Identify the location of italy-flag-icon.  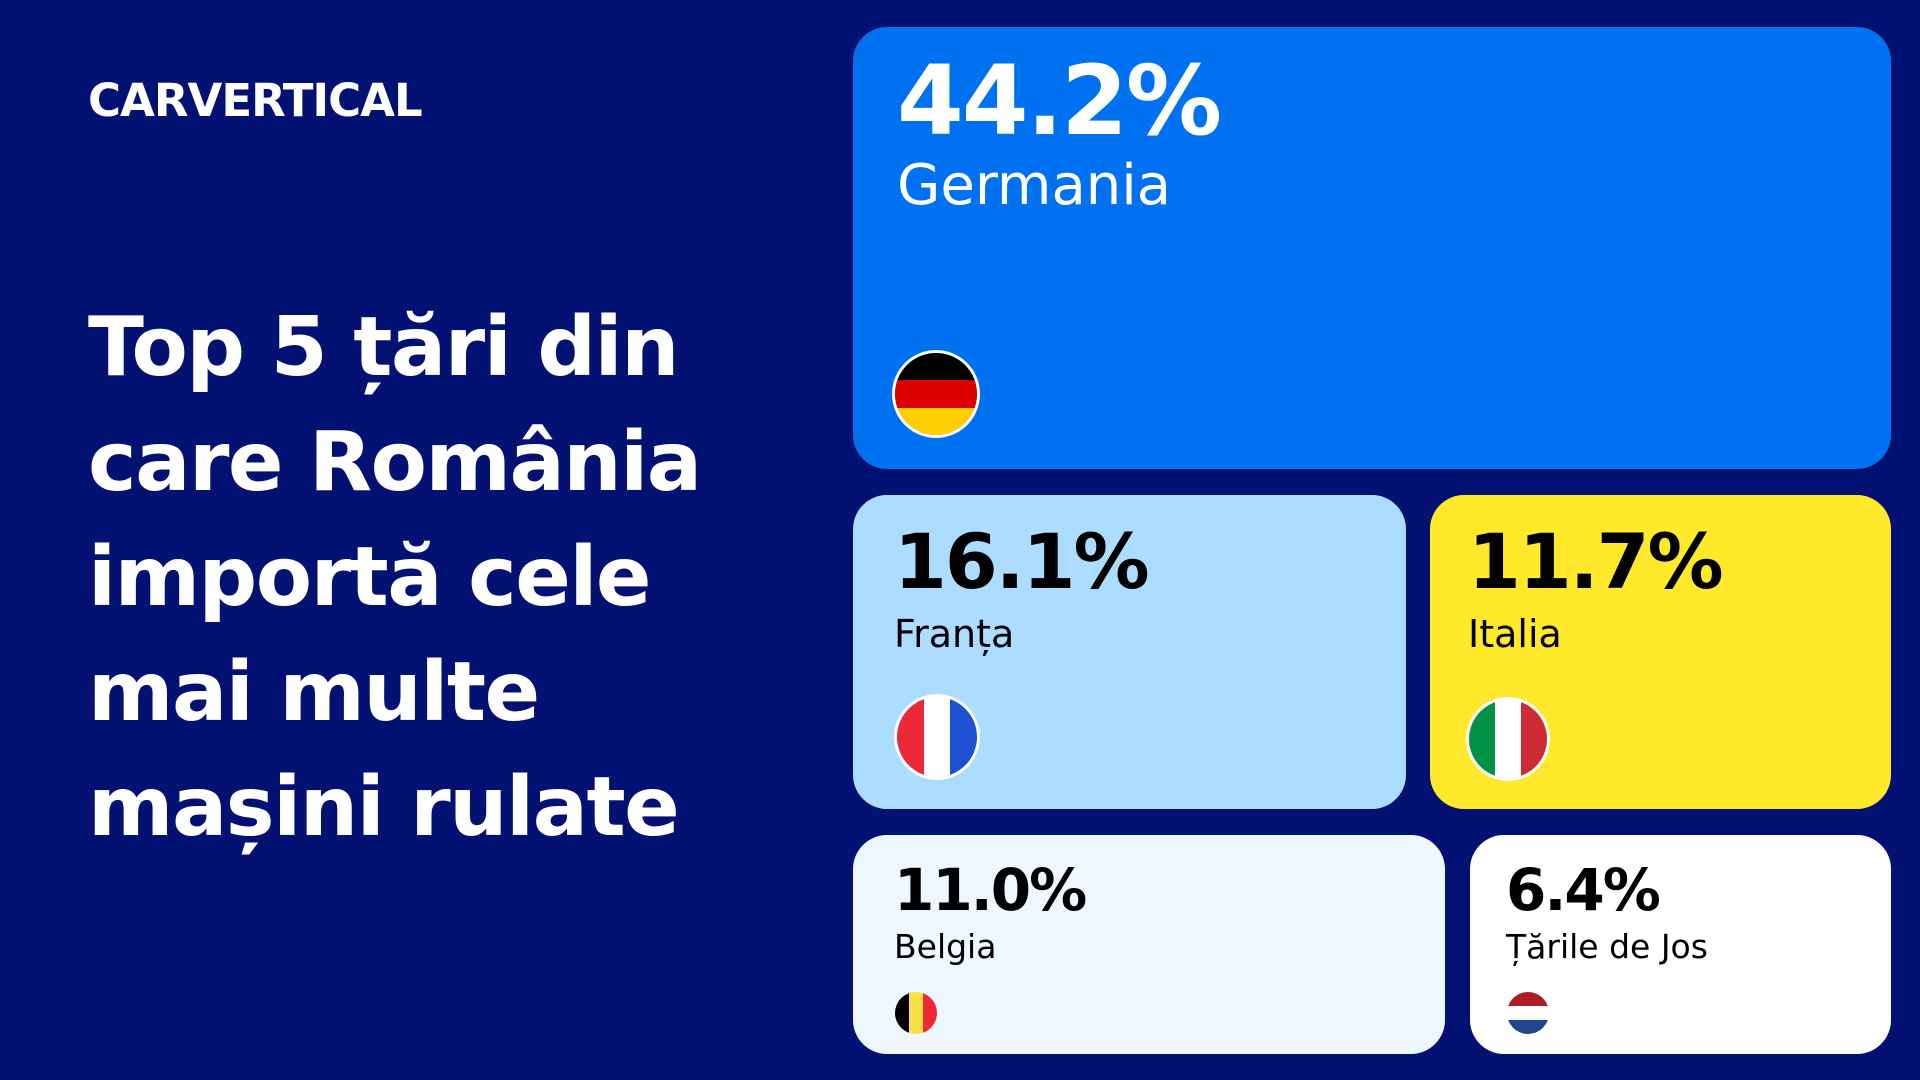
(1508, 739).